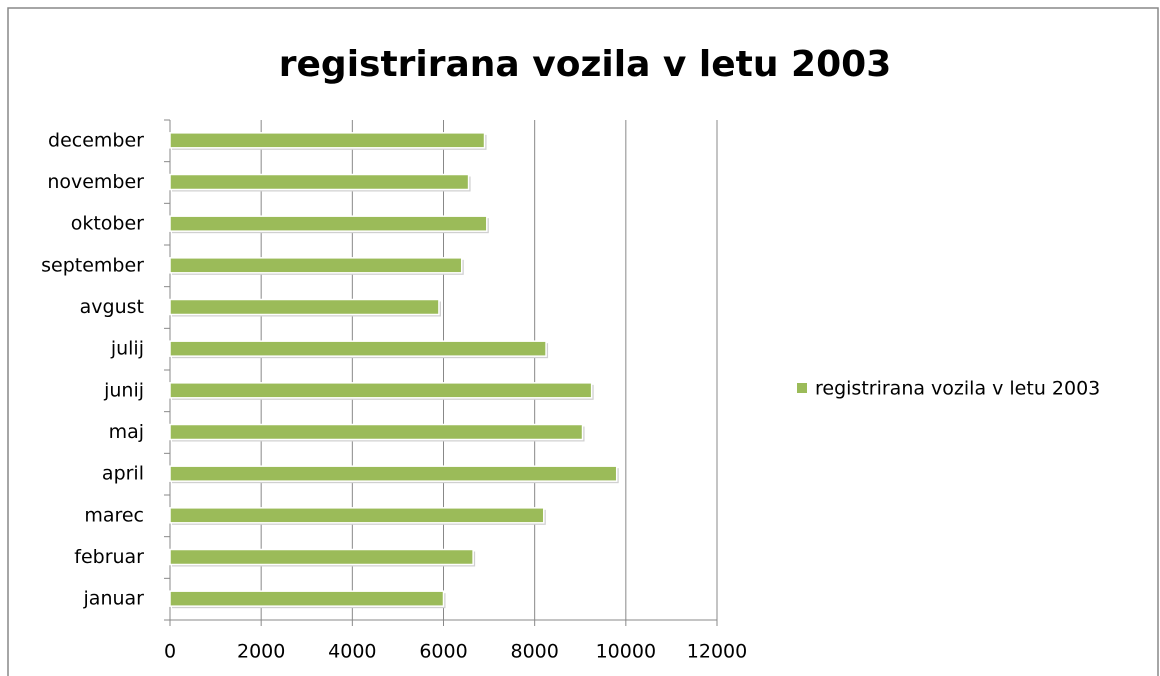 This screenshot has width=1160, height=676. Describe the element at coordinates (802, 388) in the screenshot. I see `legend-swatch` at that location.